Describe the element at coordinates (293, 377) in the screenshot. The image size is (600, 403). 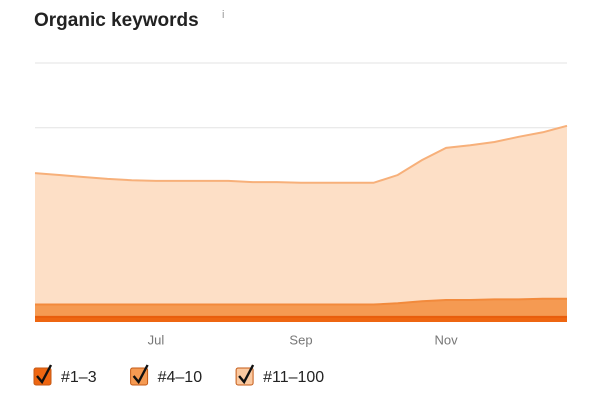
I see `legend-label: #11–100` at that location.